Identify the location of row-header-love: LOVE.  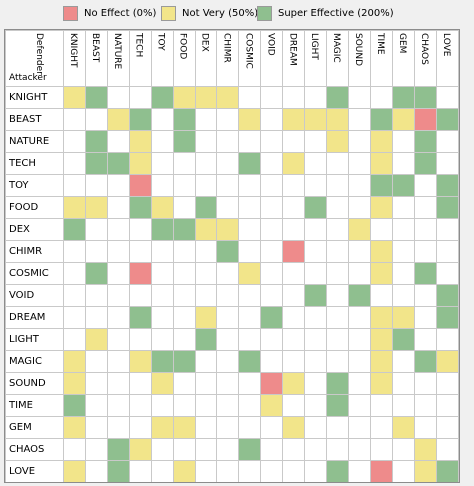
(34, 471).